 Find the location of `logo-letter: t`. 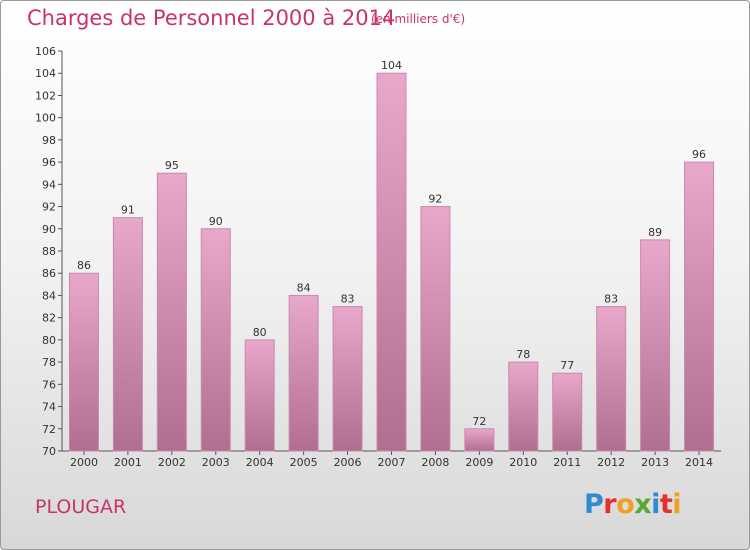

logo-letter: t is located at coordinates (666, 504).